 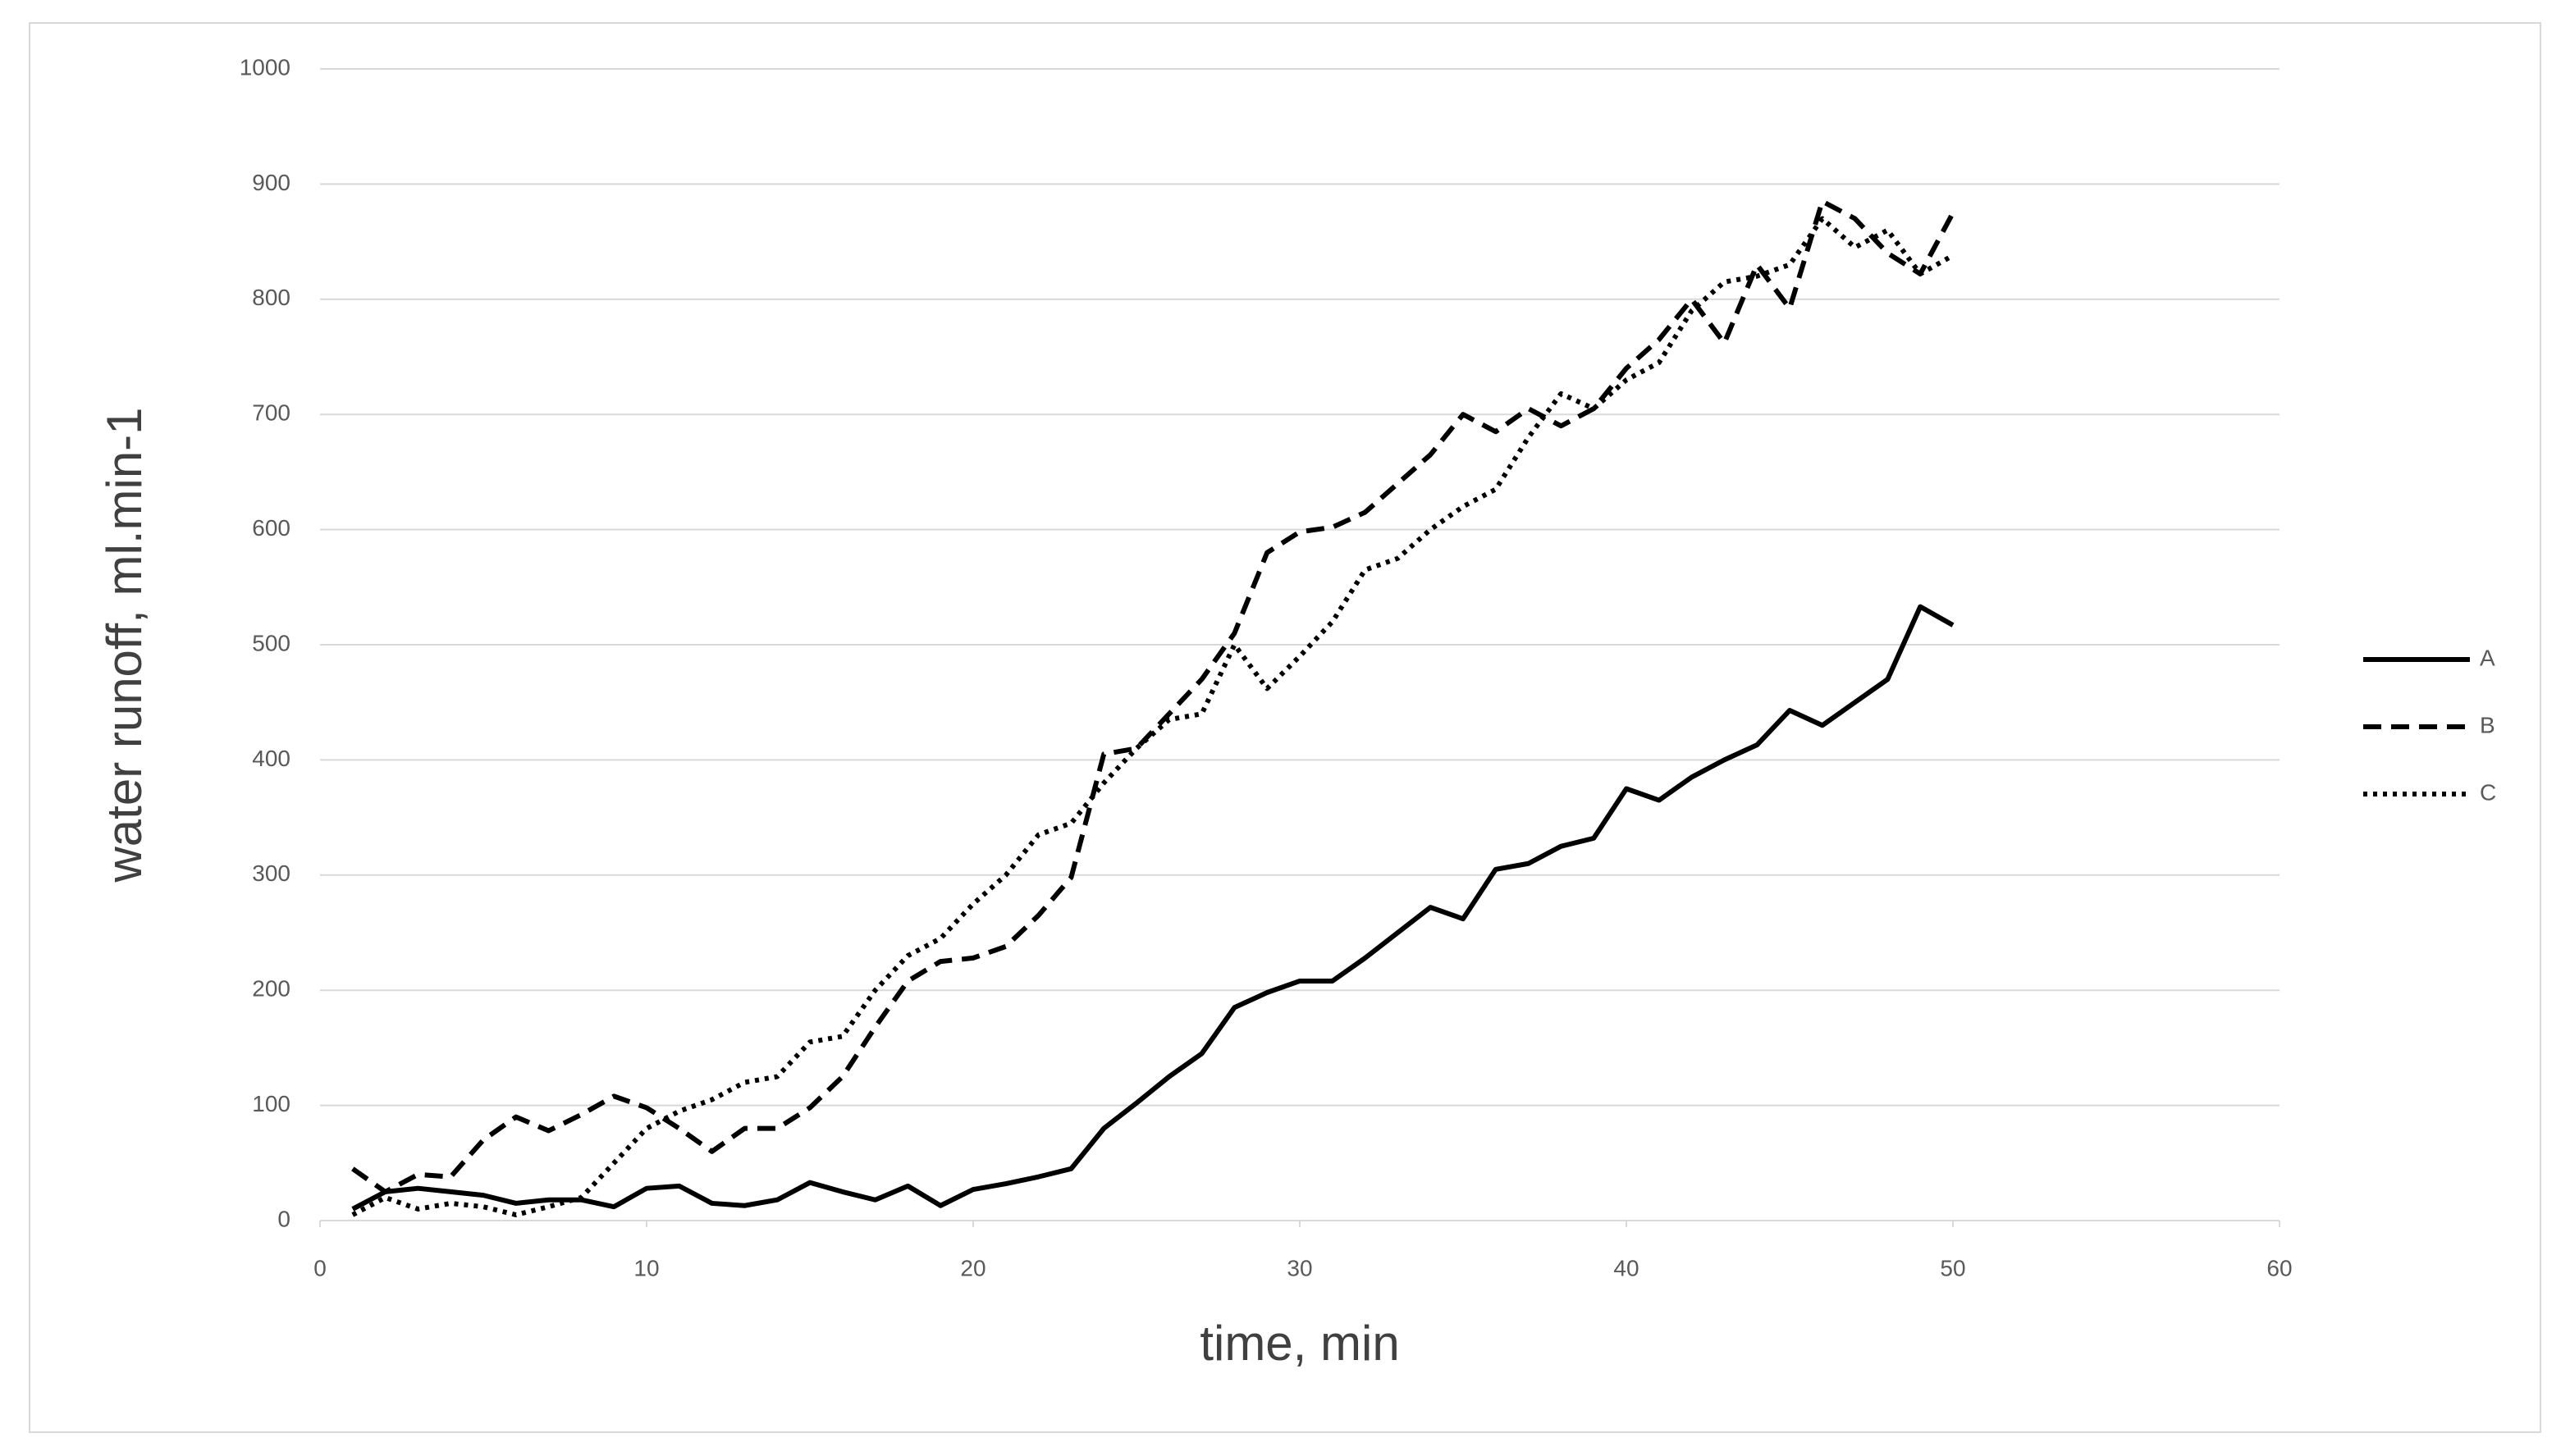 What do you see at coordinates (646, 1267) in the screenshot?
I see `x-tick-label: 10` at bounding box center [646, 1267].